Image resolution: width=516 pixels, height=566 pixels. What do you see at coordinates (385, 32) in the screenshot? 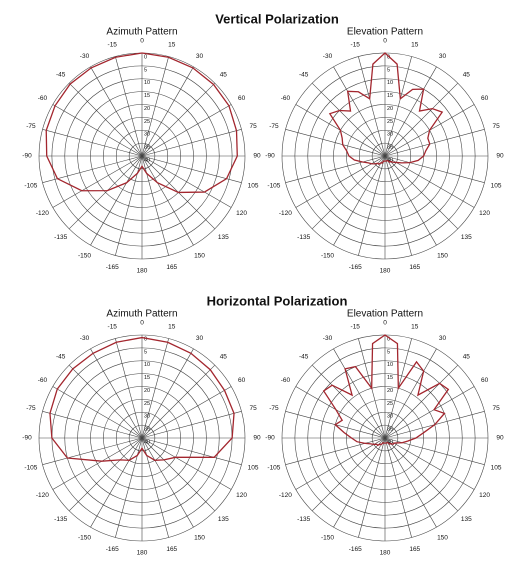
I see `chart-title: Elevation Pattern` at bounding box center [385, 32].